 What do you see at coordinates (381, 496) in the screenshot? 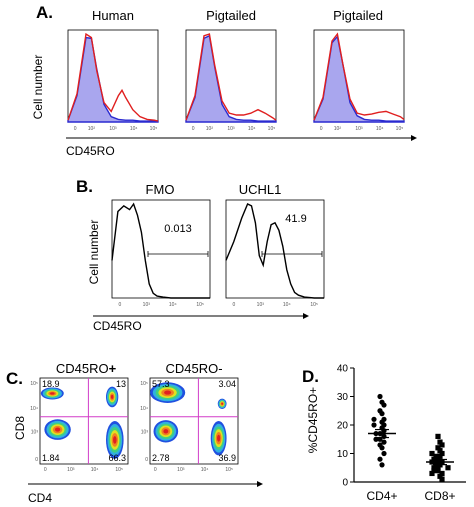
I see `panel-d-category-label: CD4+` at bounding box center [381, 496].